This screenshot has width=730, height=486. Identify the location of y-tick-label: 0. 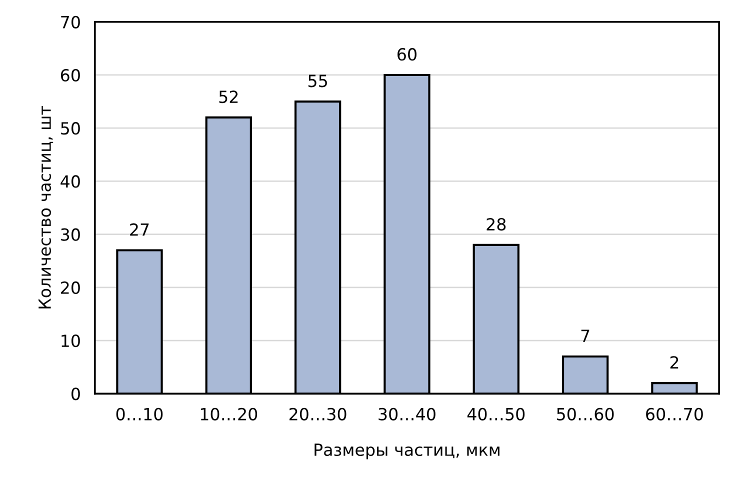
(76, 394).